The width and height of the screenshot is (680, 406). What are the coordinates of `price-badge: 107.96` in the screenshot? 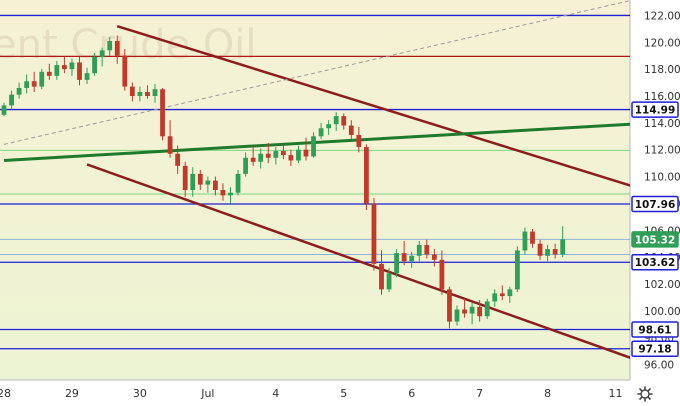 It's located at (655, 204).